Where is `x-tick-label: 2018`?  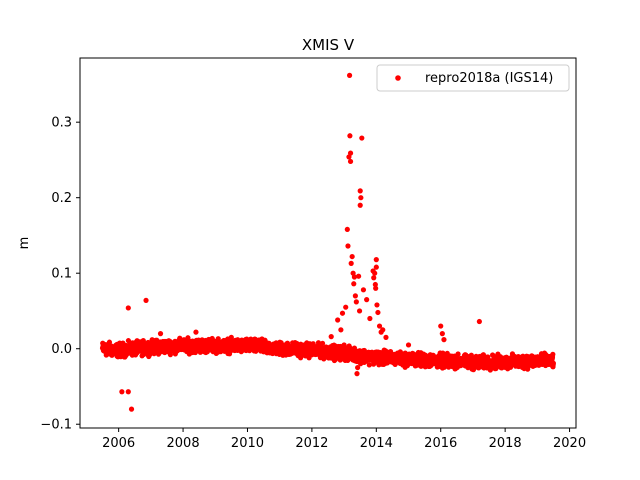 x-tick-label: 2018 is located at coordinates (505, 443).